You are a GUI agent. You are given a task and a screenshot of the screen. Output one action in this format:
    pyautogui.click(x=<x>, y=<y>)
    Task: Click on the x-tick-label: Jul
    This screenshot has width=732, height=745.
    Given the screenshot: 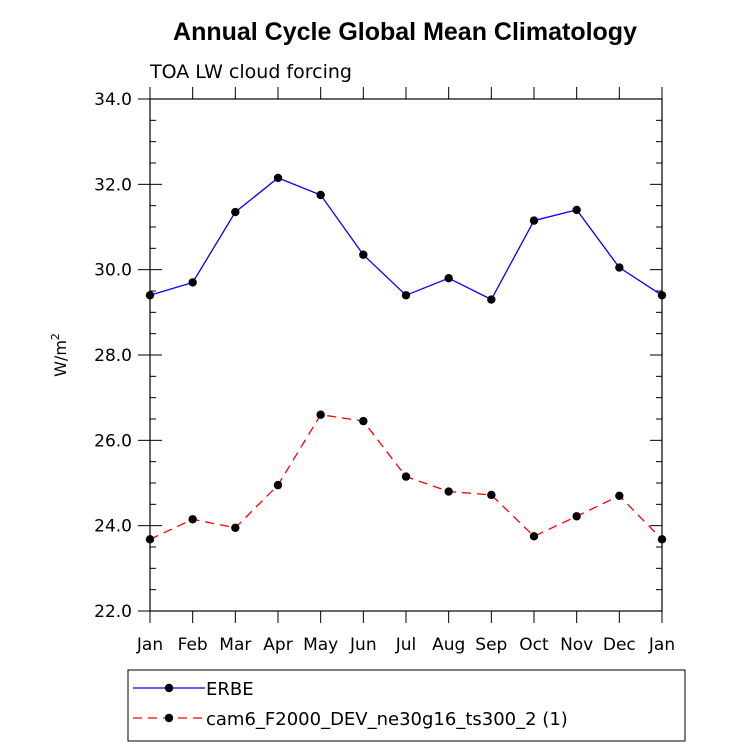 What is the action you would take?
    pyautogui.click(x=406, y=645)
    